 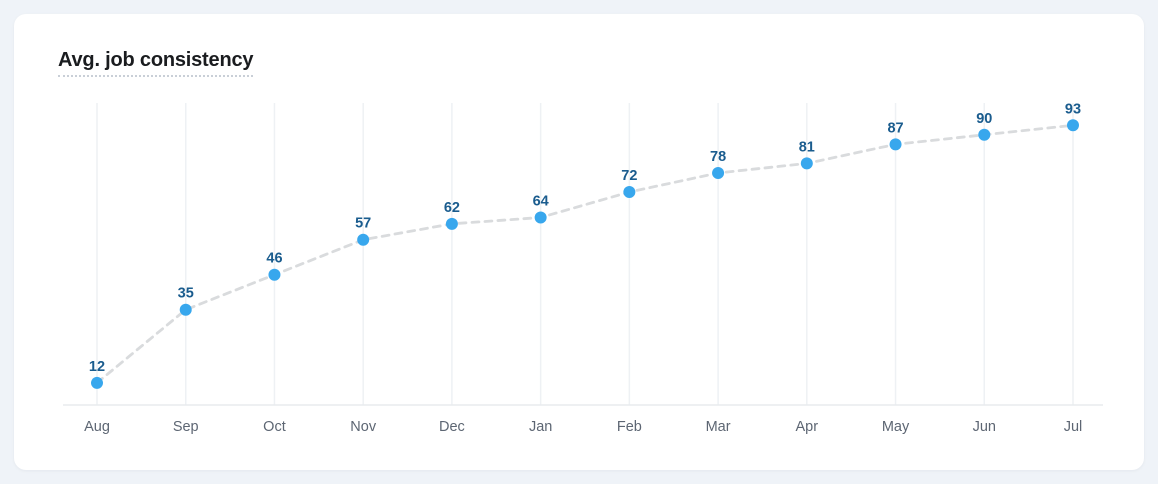 What do you see at coordinates (718, 427) in the screenshot?
I see `x-axis-tick-label: Mar` at bounding box center [718, 427].